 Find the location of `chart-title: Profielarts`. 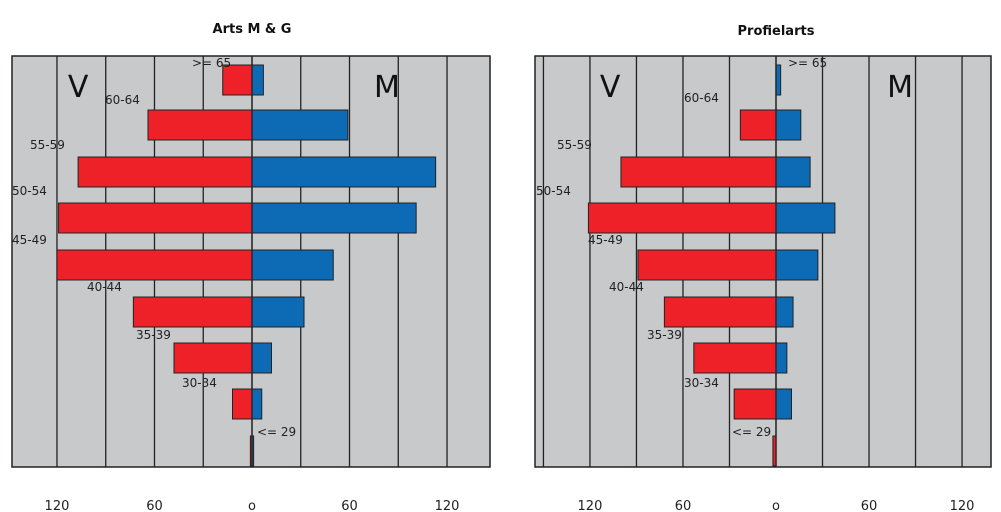

chart-title: Profielarts is located at coordinates (776, 31).